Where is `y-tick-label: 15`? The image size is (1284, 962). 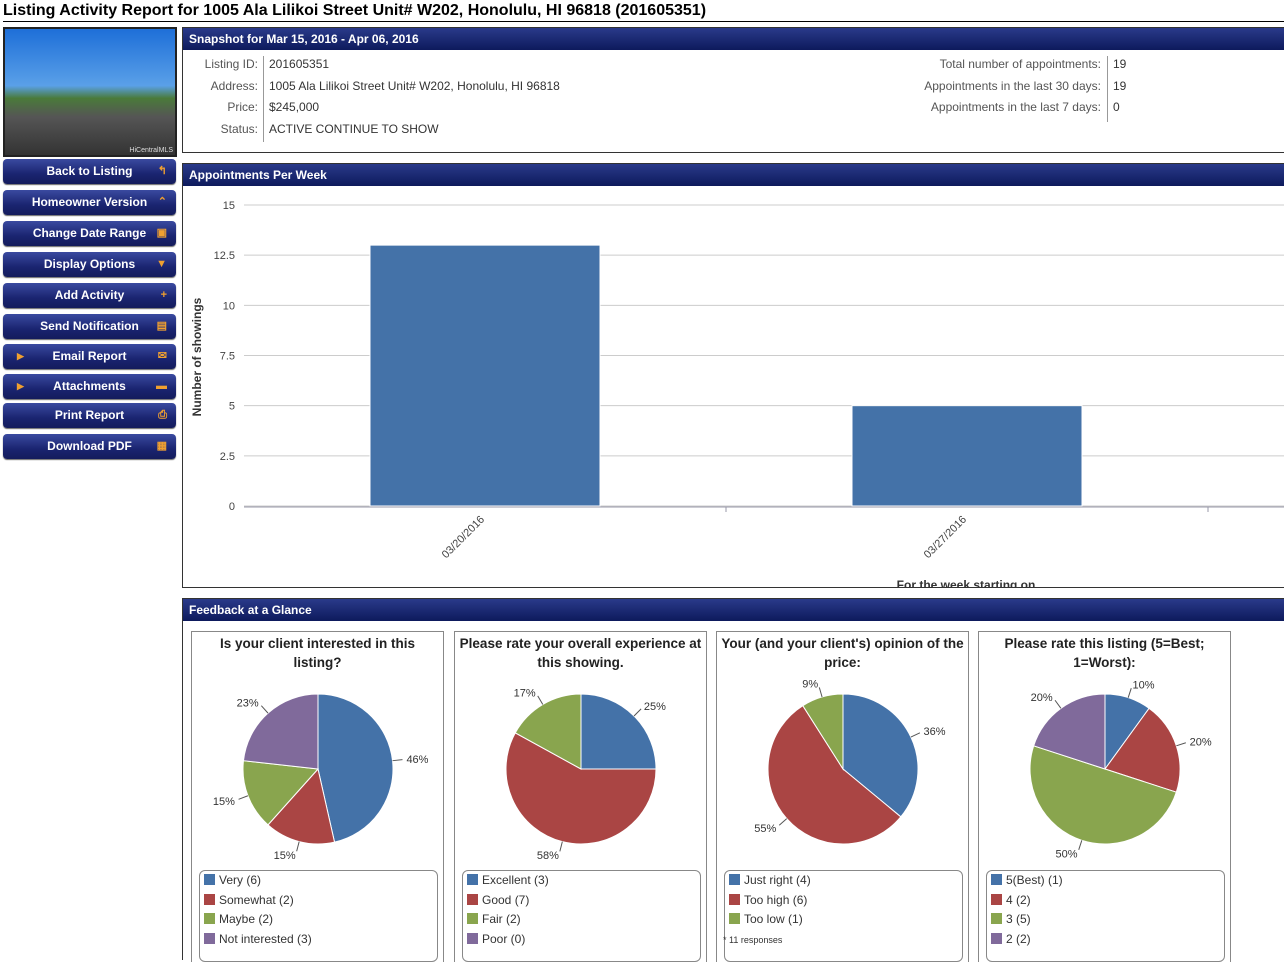 y-tick-label: 15 is located at coordinates (229, 206).